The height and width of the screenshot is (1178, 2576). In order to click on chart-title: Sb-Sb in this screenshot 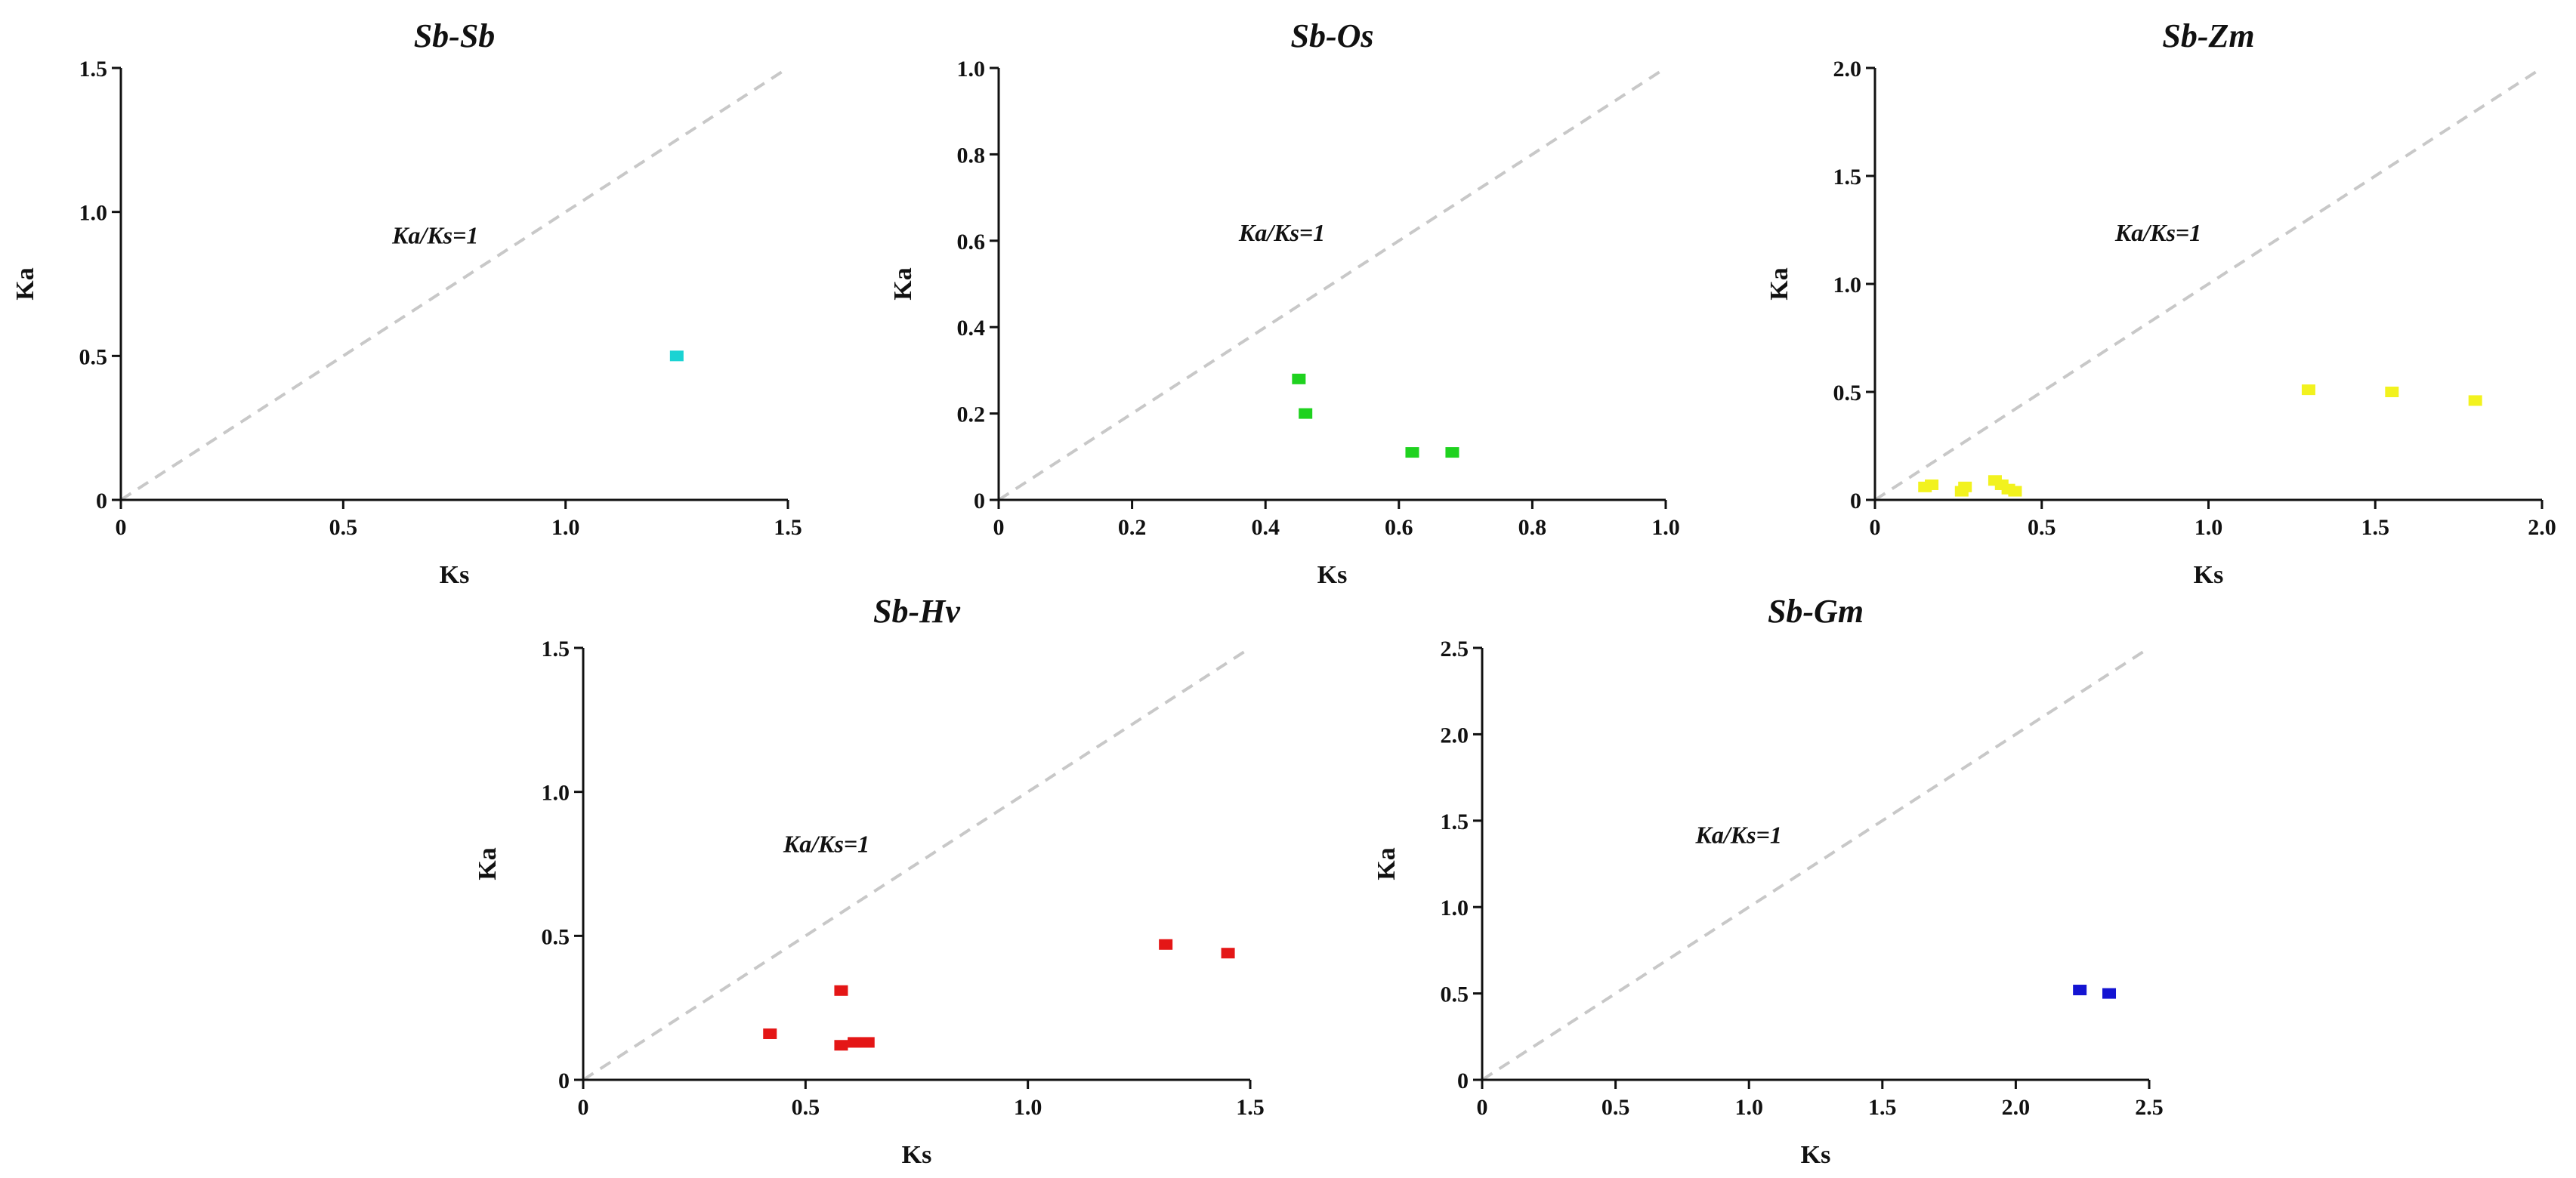, I will do `click(455, 35)`.